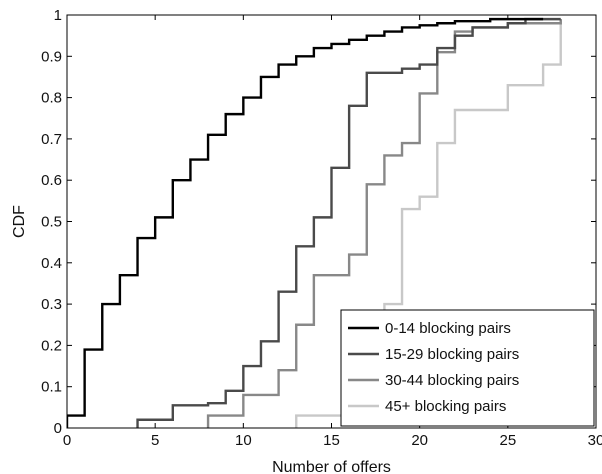 This screenshot has height=474, width=602. Describe the element at coordinates (51, 98) in the screenshot. I see `y-tick-label: 0.8` at that location.